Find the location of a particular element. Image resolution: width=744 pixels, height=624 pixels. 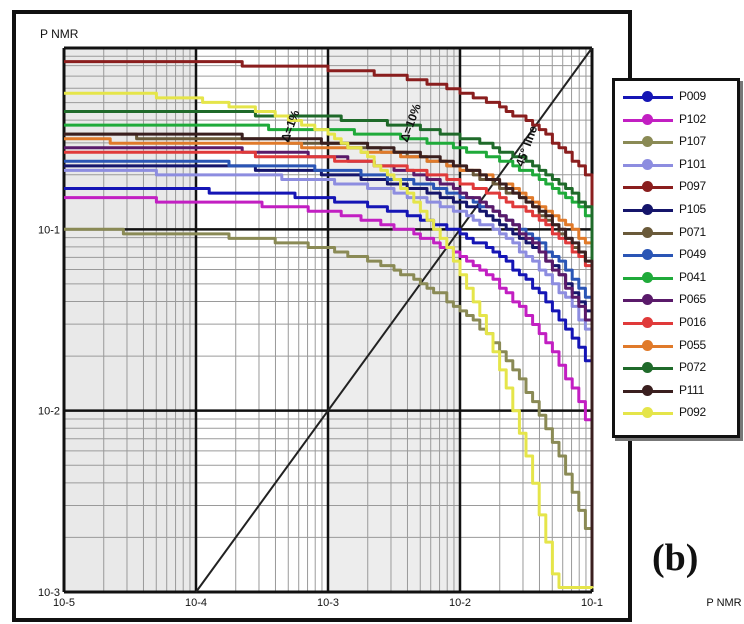

legend-label: P071 is located at coordinates (692, 231).